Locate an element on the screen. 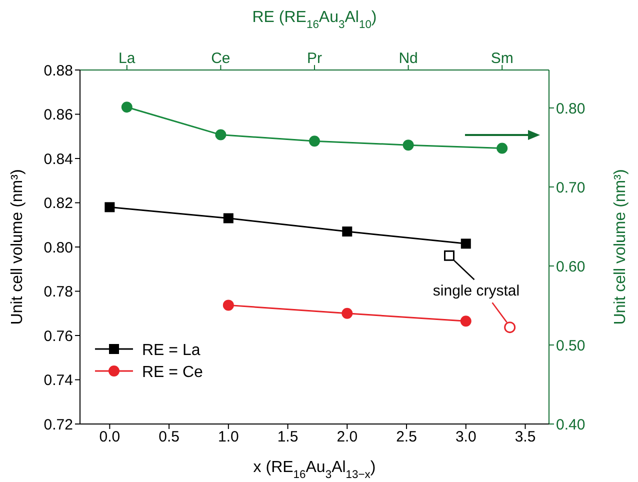 The image size is (638, 482). legend-label: RE = La is located at coordinates (171, 350).